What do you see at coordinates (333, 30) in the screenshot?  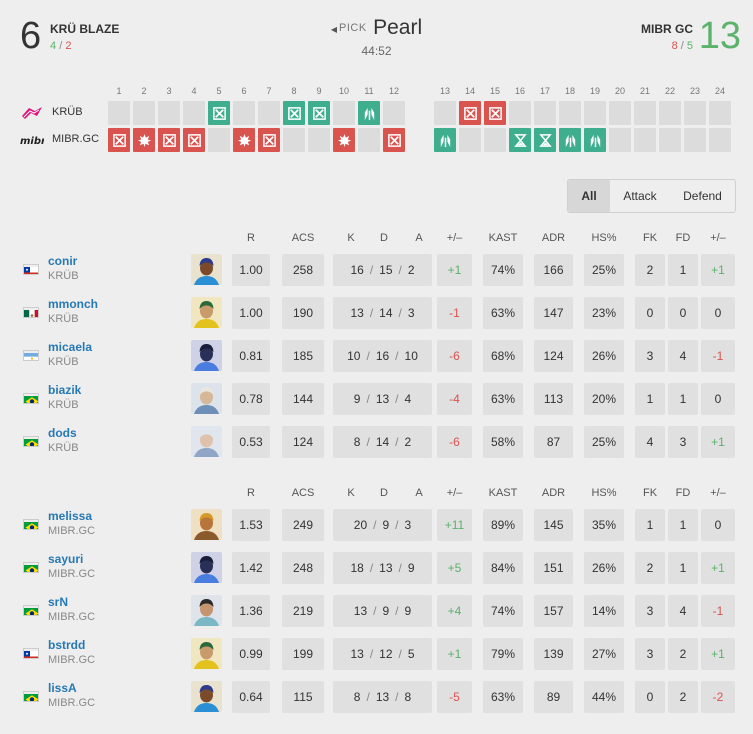 I see `pick-arrow-icon: ◀` at bounding box center [333, 30].